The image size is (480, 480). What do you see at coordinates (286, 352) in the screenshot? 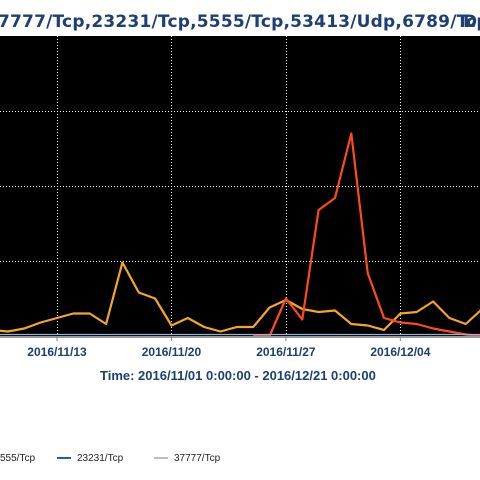
I see `x-tick-label-2: 2016/11/27` at bounding box center [286, 352].